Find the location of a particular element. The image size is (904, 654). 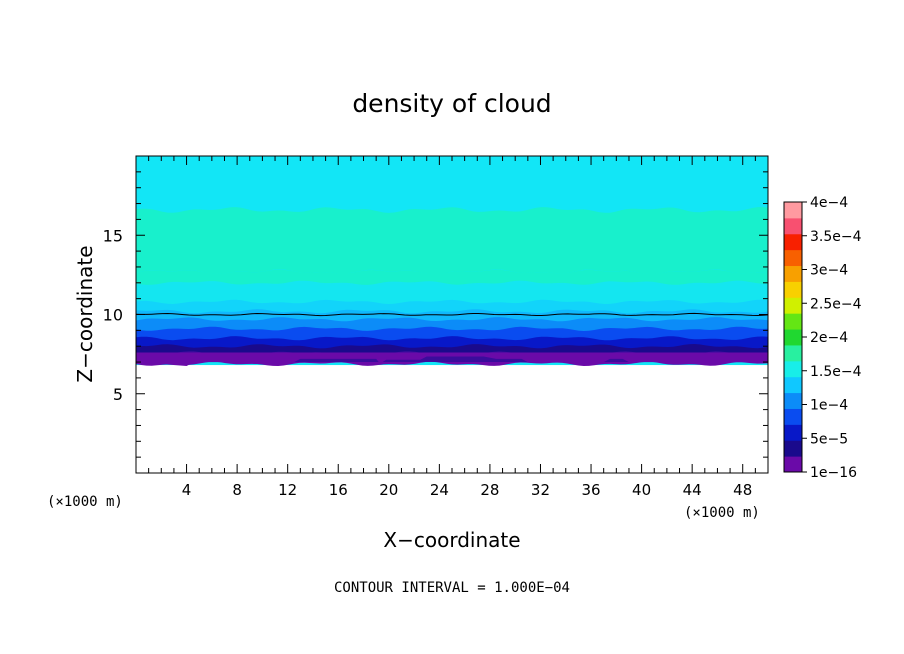

x-axis-label: X−coordinate is located at coordinates (451, 540).